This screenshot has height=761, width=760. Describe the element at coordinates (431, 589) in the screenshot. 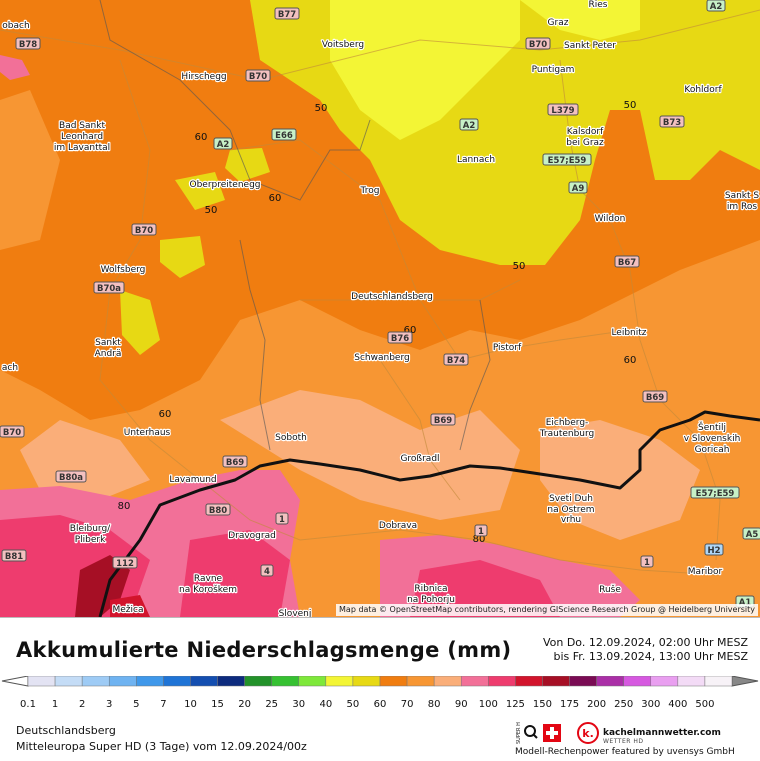

I see `place-label: Ribnica` at that location.